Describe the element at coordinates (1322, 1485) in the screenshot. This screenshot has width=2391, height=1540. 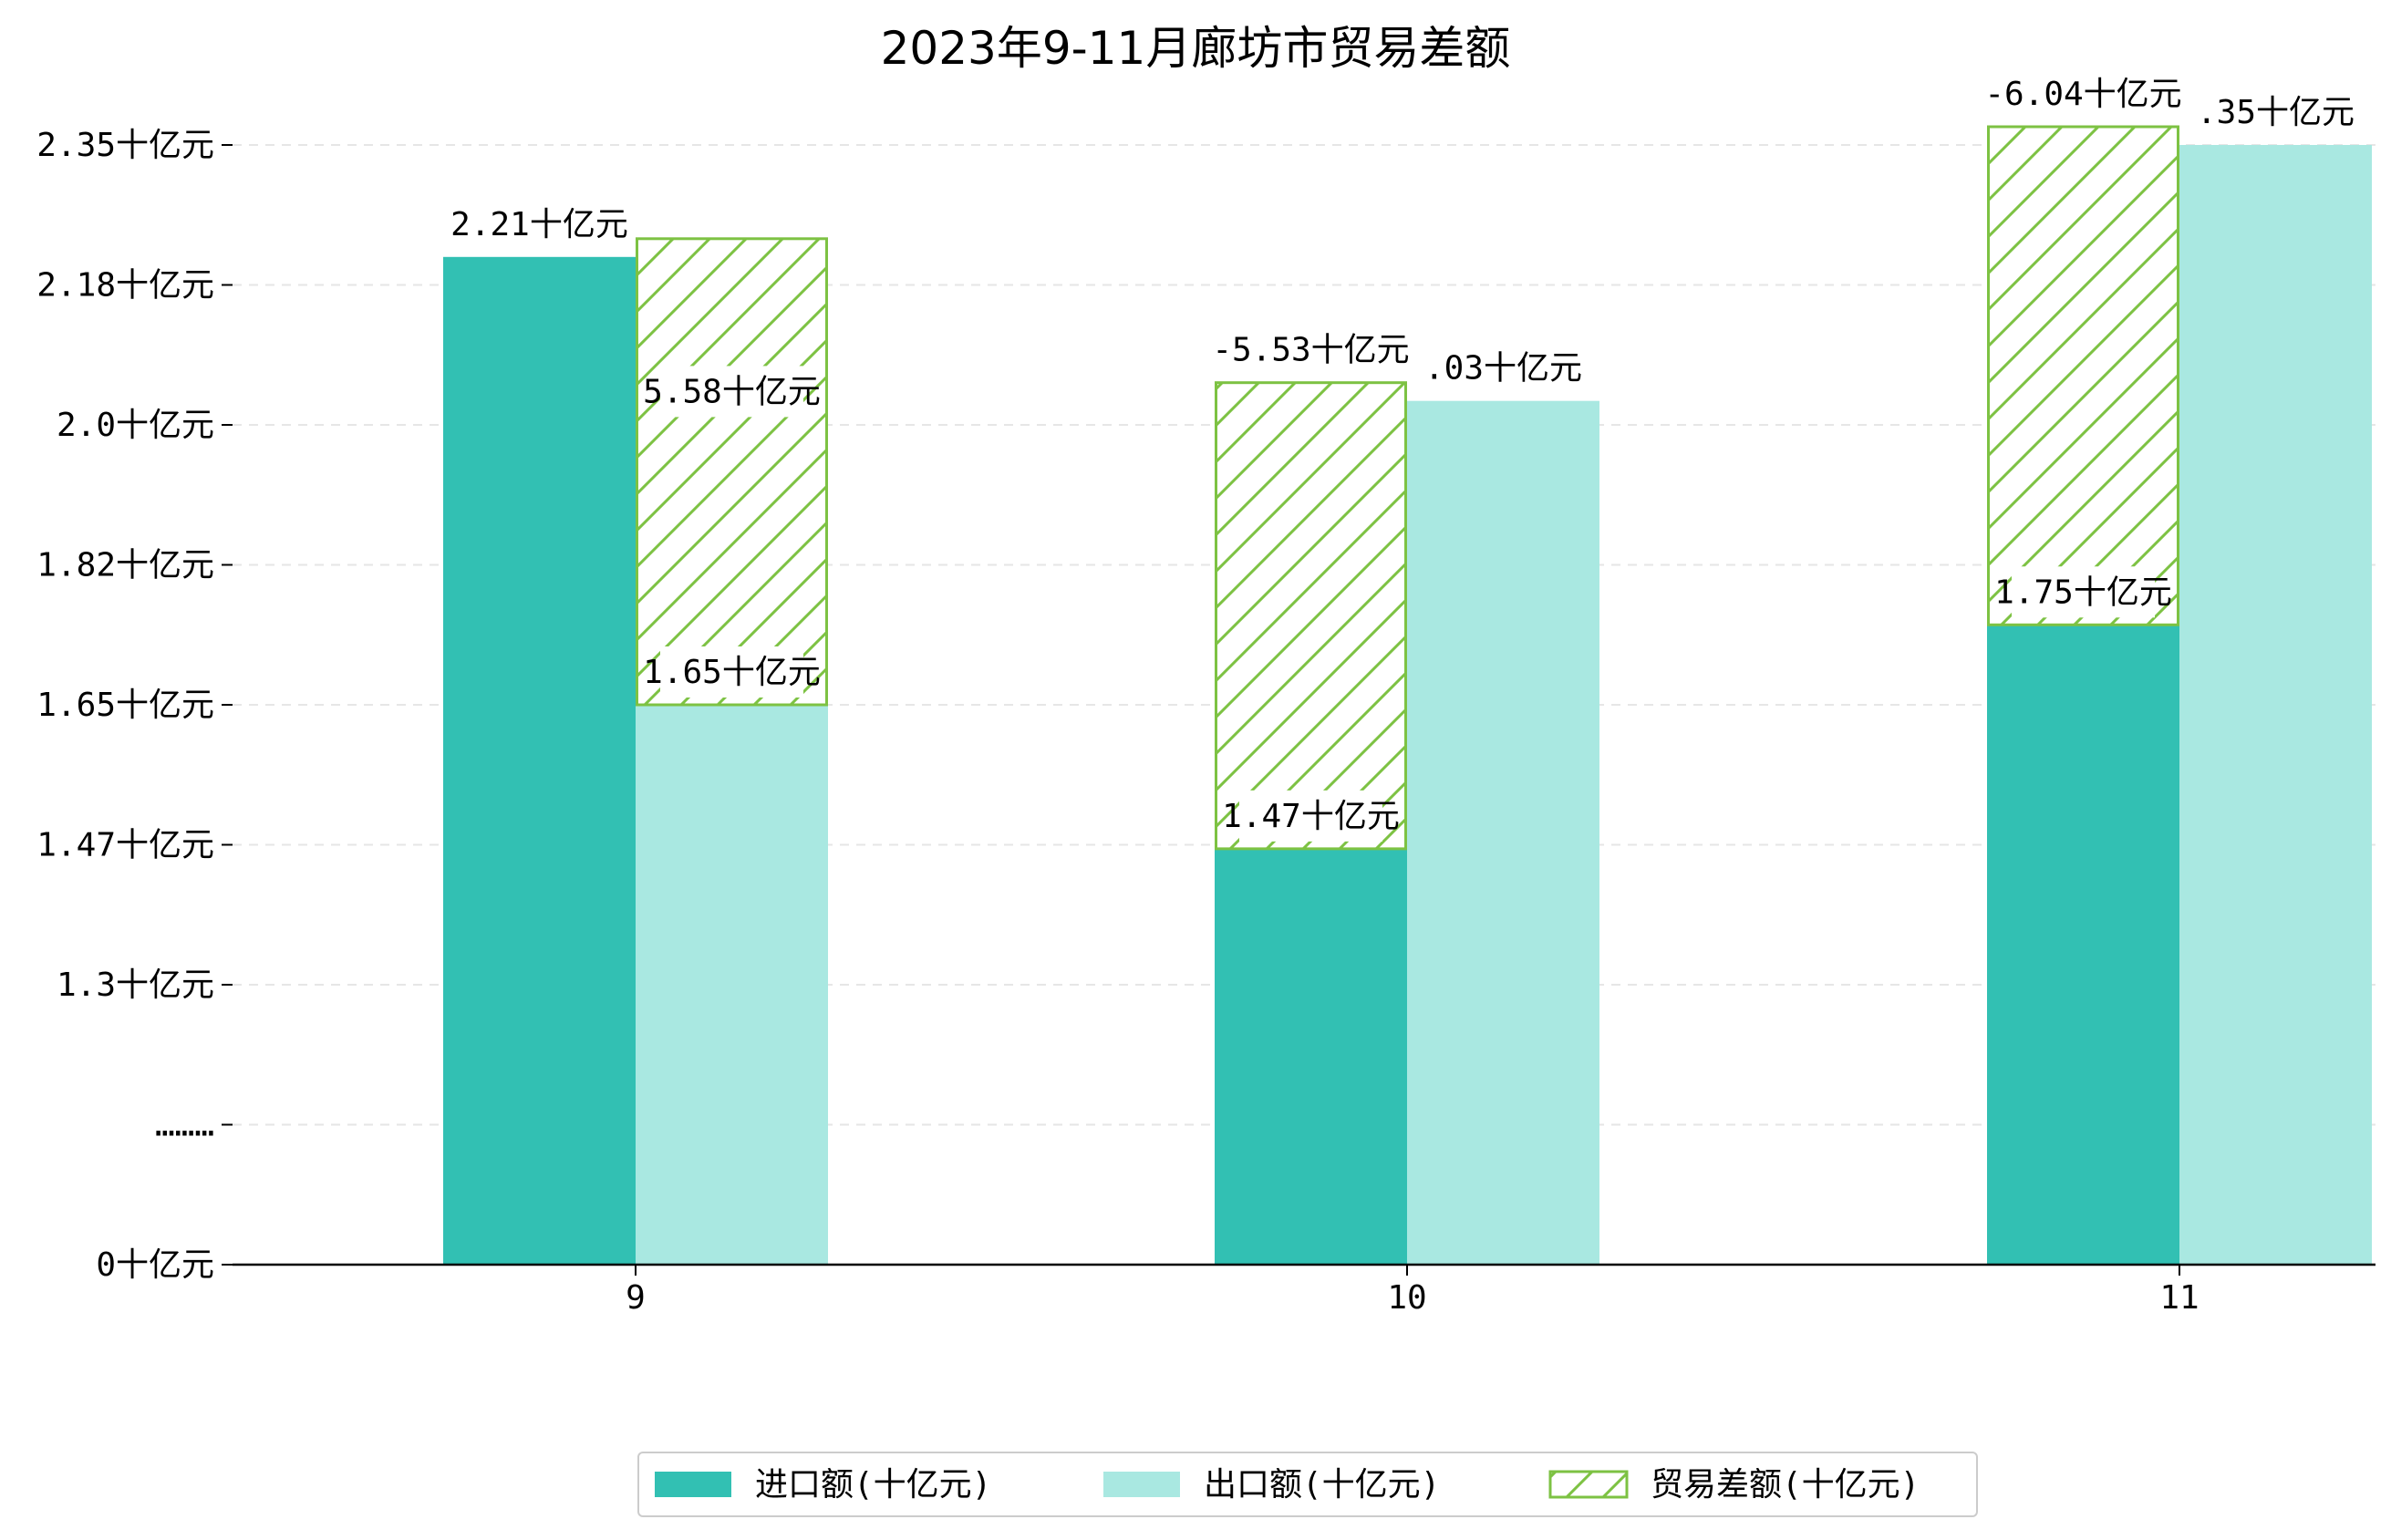
I see `legend-label: 出口额(十亿元)` at that location.